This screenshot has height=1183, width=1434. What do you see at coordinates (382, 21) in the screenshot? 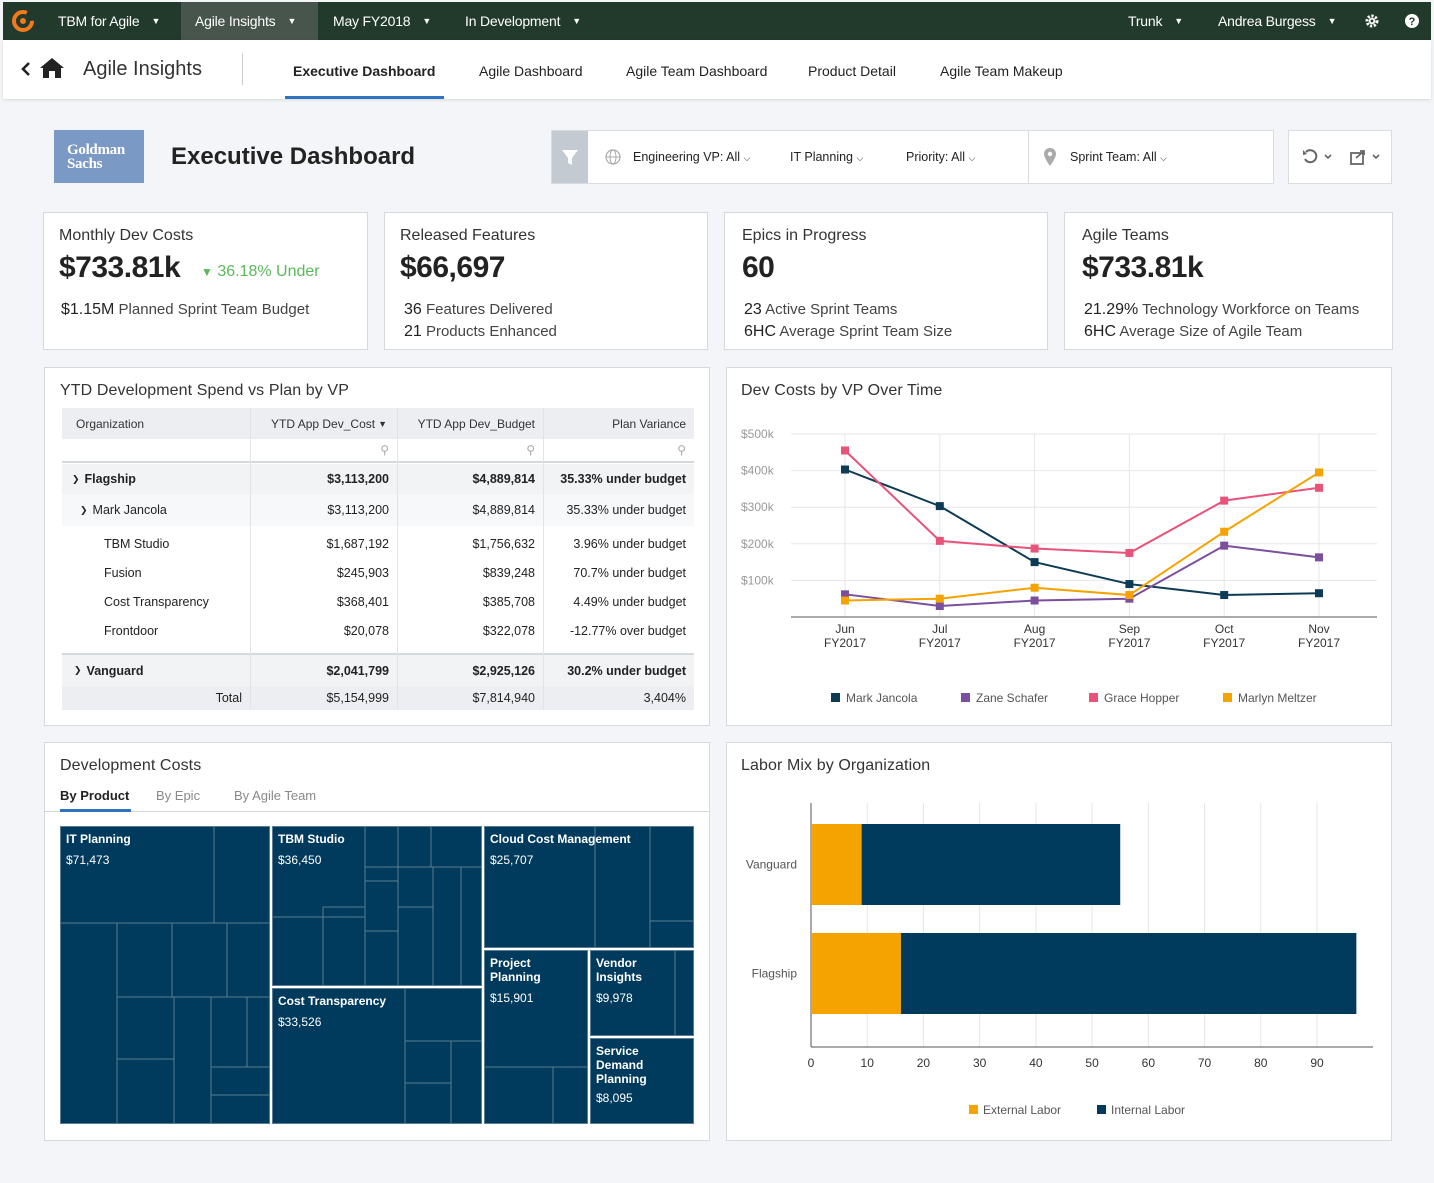
I see `nav-period: May FY2018 ▼` at bounding box center [382, 21].